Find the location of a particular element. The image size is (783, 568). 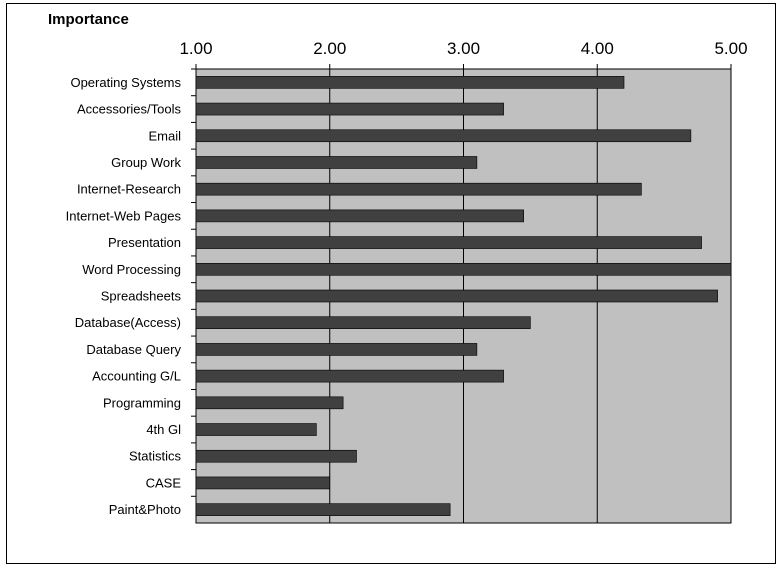

category-label: Spreadsheets is located at coordinates (141, 296).